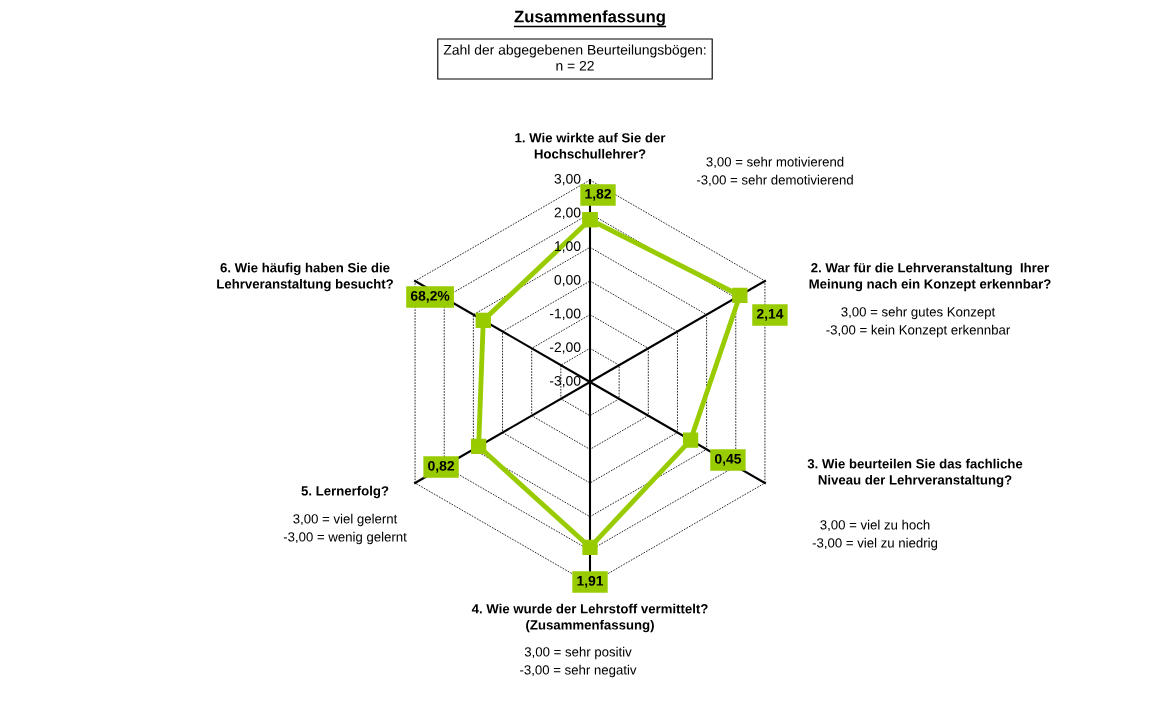 The height and width of the screenshot is (712, 1153). I want to click on chart-title: Zusammenfassung, so click(589, 18).